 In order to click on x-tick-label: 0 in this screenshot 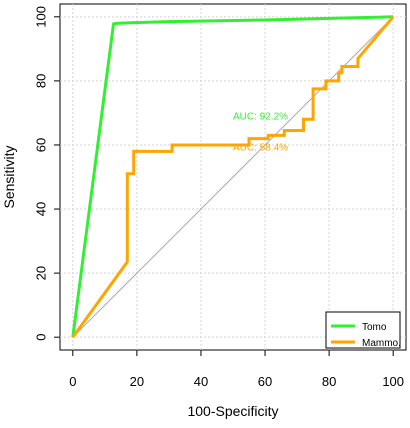, I will do `click(72, 381)`.